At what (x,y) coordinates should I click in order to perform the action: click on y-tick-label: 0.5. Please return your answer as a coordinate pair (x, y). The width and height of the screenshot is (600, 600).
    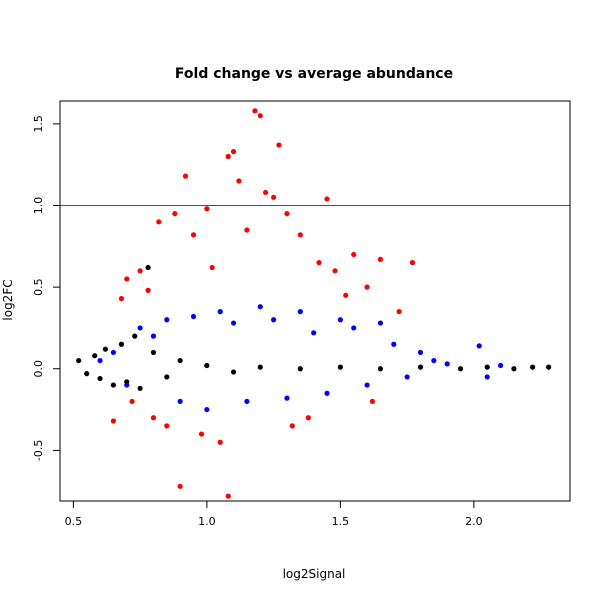
    Looking at the image, I should click on (38, 287).